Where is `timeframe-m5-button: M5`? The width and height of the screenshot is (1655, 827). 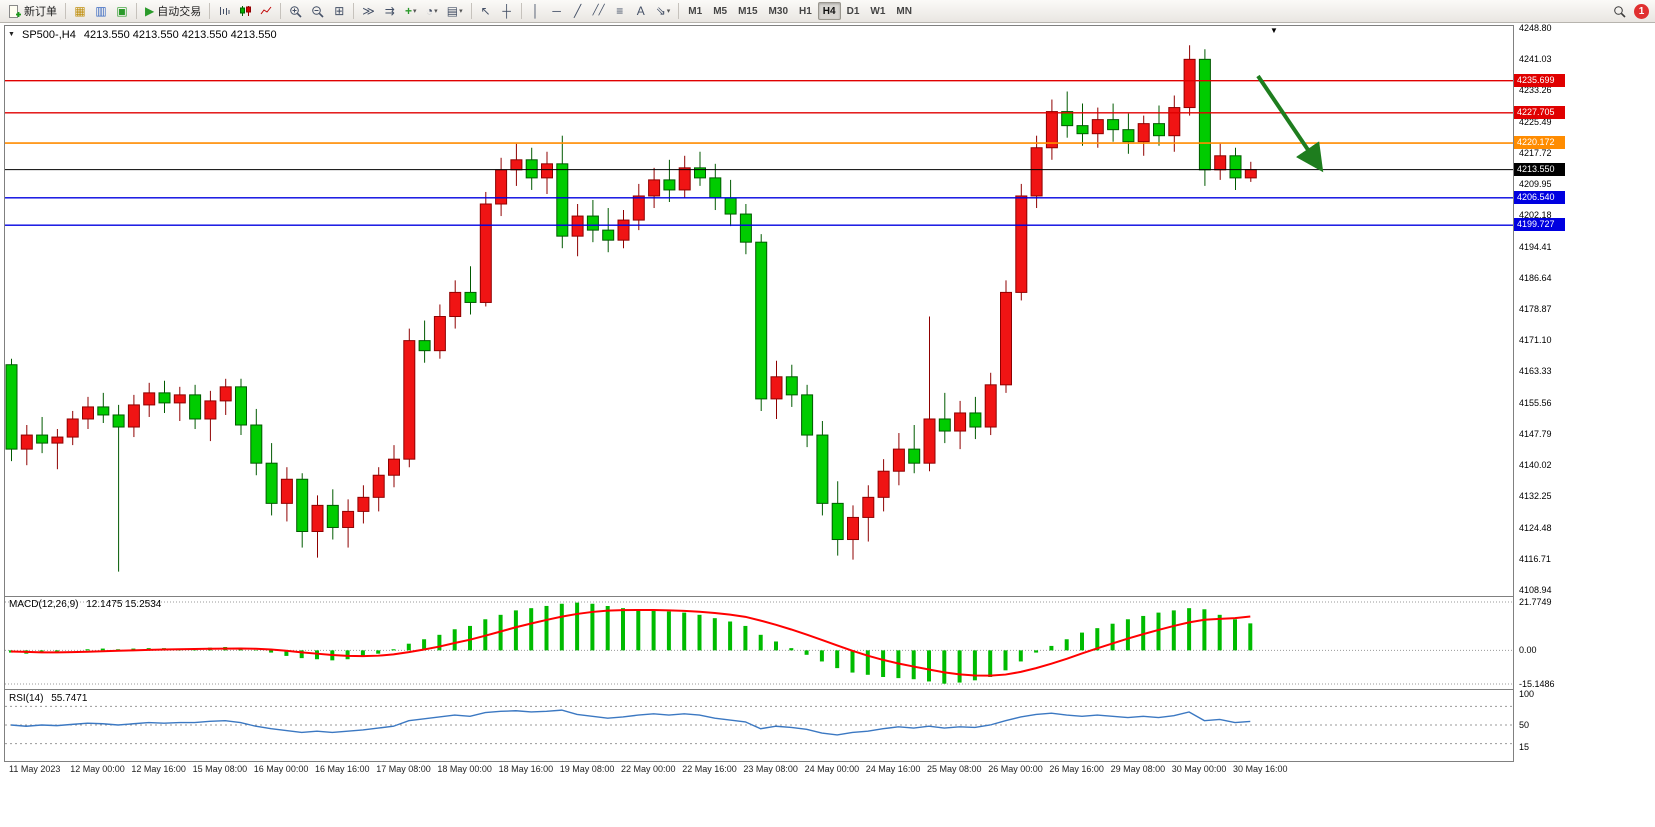 timeframe-m5-button: M5 is located at coordinates (720, 11).